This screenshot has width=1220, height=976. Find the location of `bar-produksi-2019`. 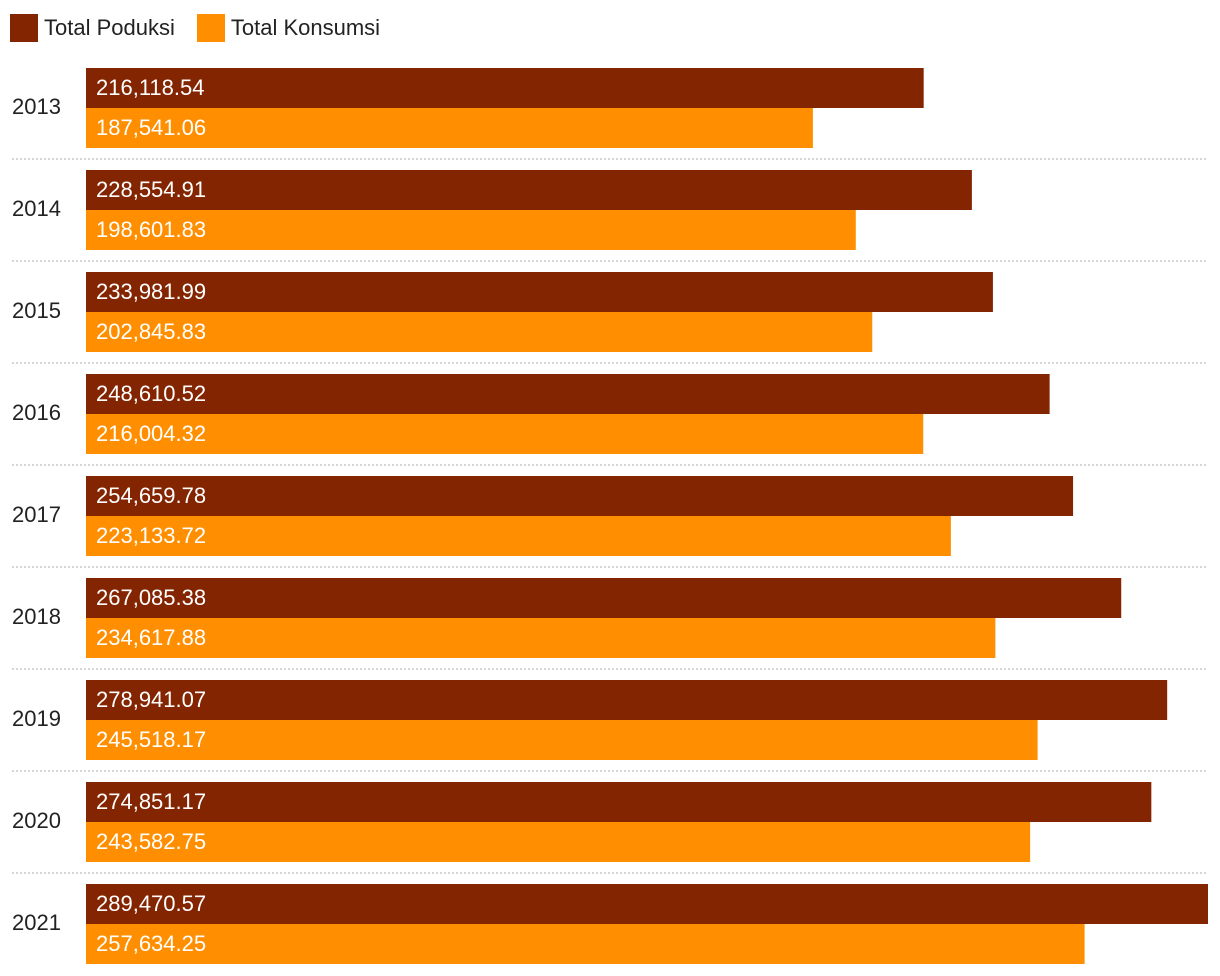

bar-produksi-2019 is located at coordinates (627, 700).